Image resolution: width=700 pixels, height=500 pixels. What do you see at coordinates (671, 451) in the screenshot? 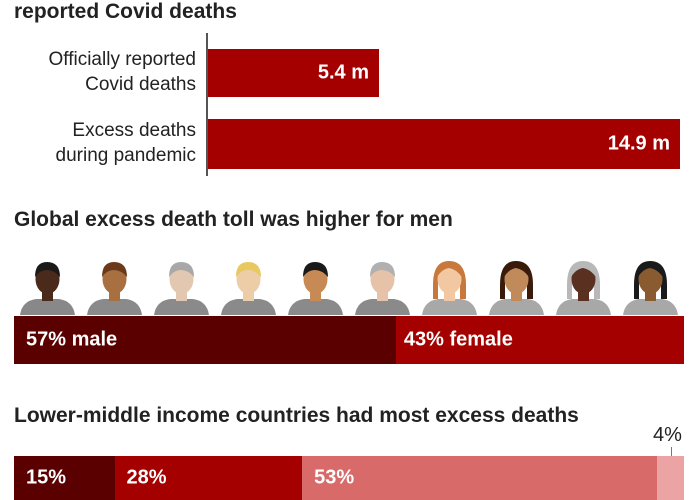
I see `income-4-leader-line` at bounding box center [671, 451].